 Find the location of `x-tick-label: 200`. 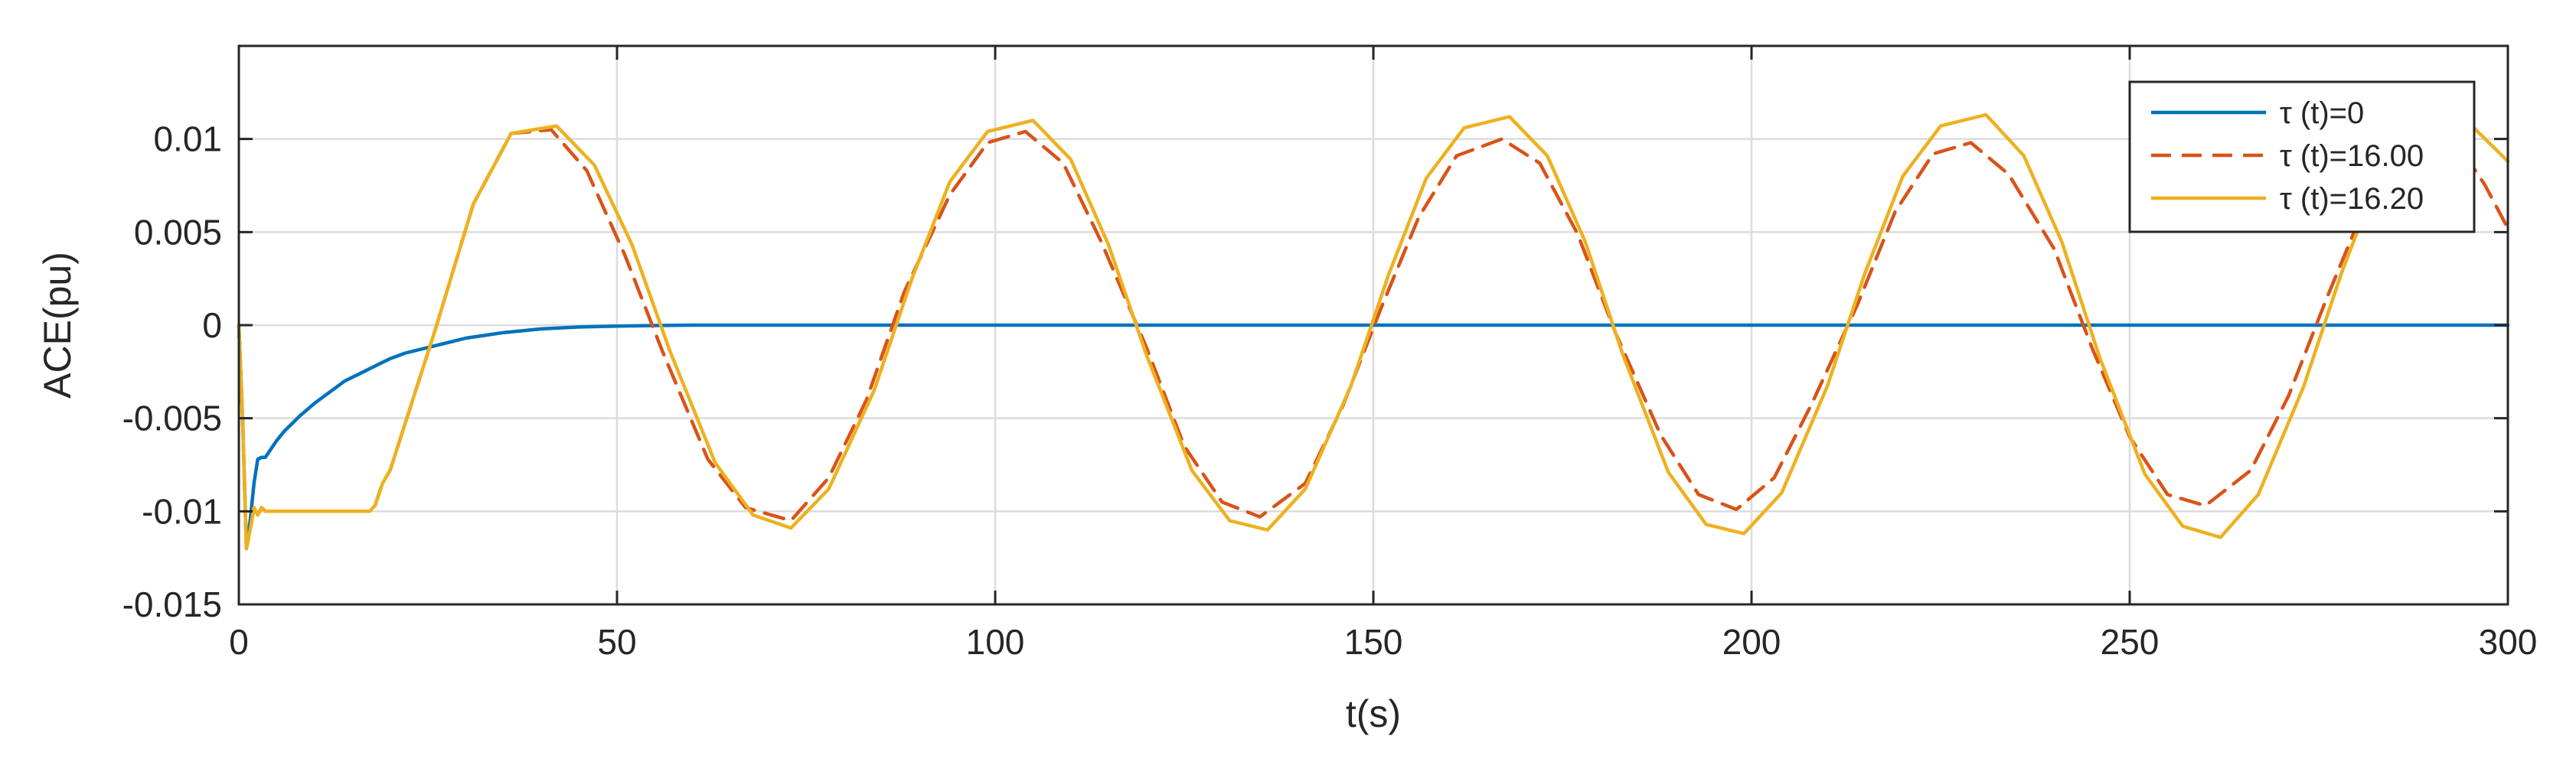

x-tick-label: 200 is located at coordinates (1751, 642).